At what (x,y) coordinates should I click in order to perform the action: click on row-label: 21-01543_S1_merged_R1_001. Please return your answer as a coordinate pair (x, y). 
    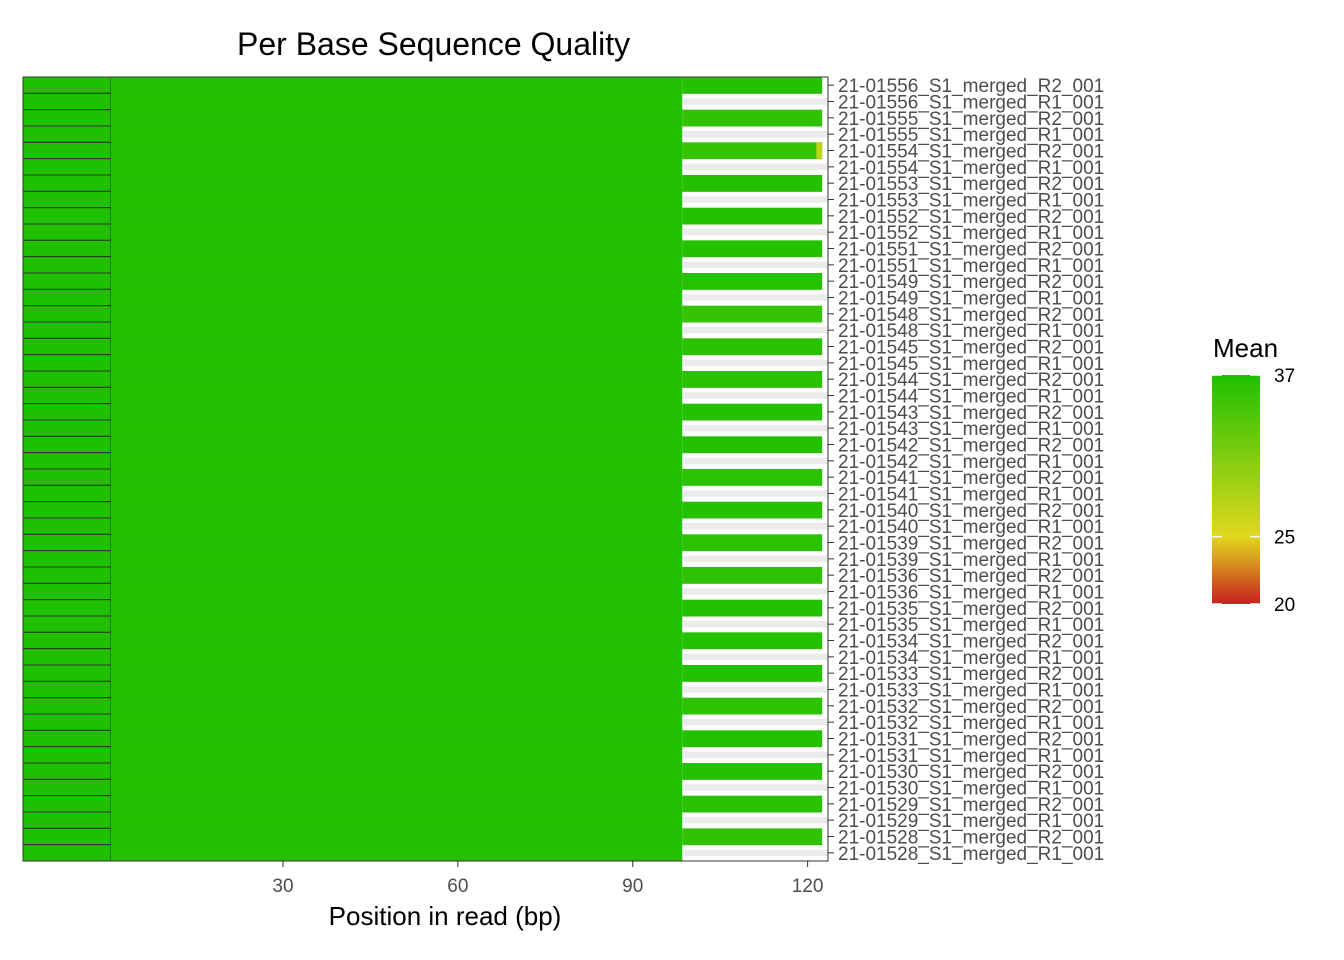
    Looking at the image, I should click on (971, 429).